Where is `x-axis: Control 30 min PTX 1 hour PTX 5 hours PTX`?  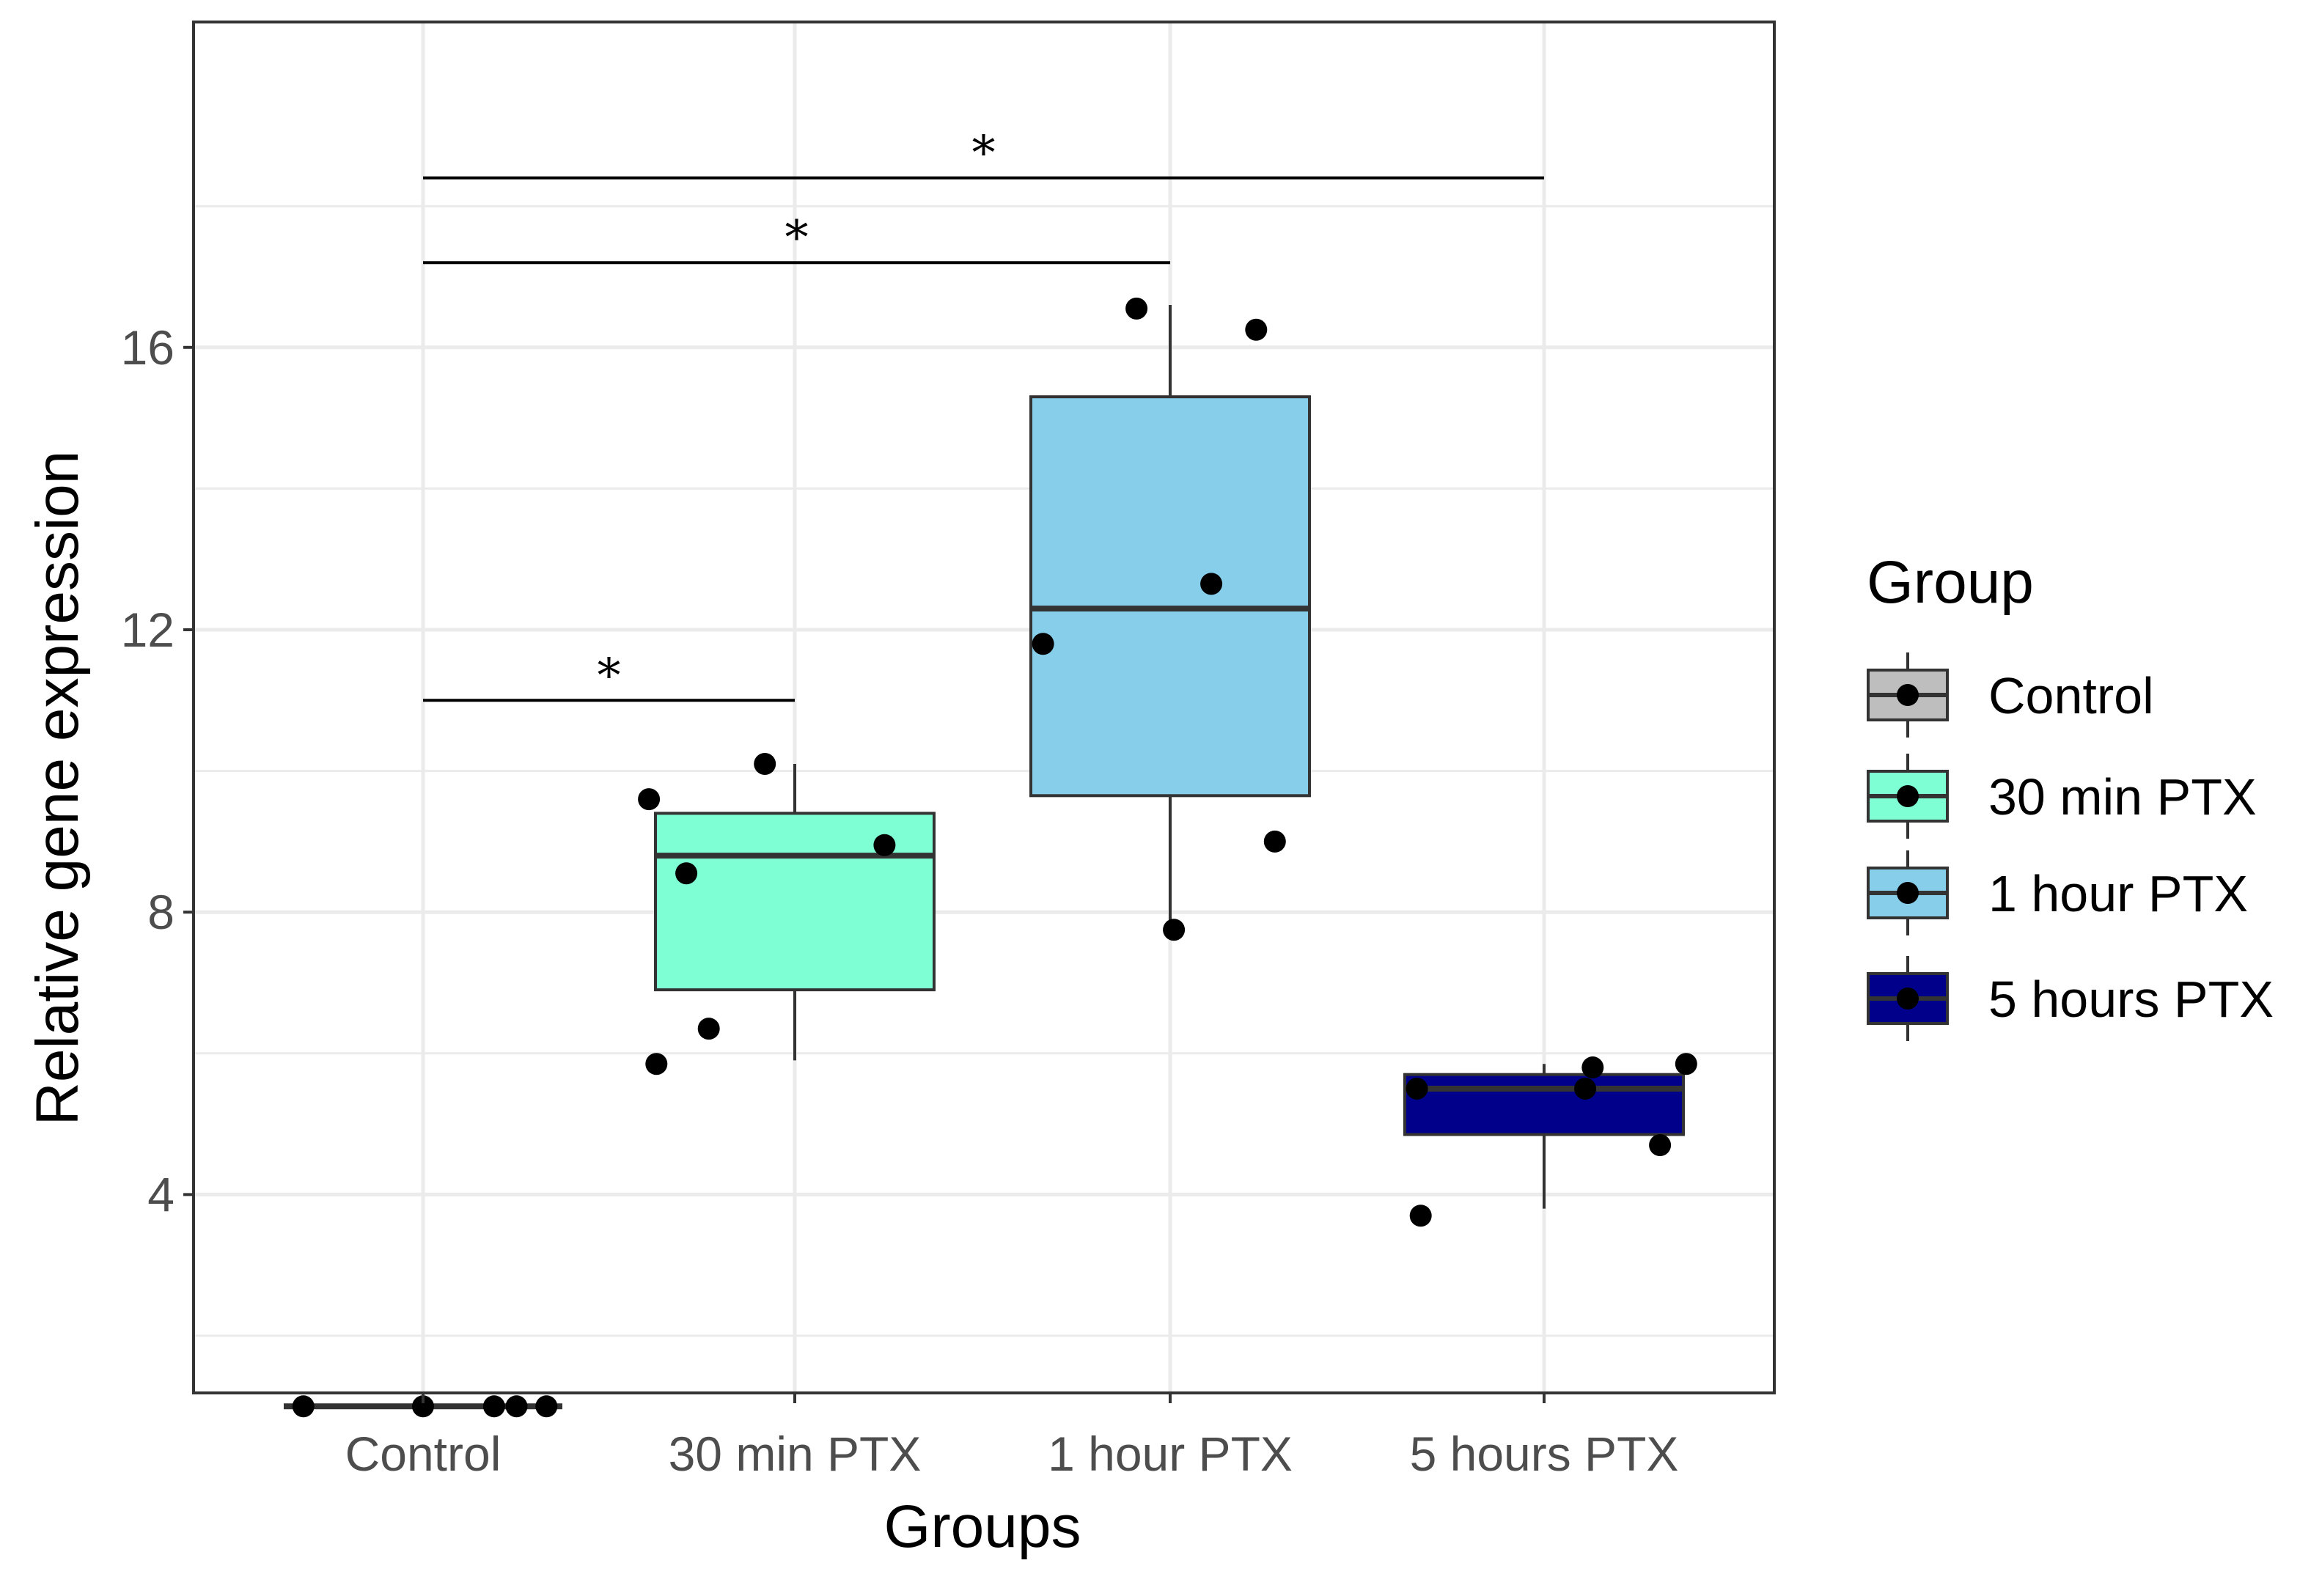 x-axis: Control 30 min PTX 1 hour PTX 5 hours PTX is located at coordinates (1012, 1437).